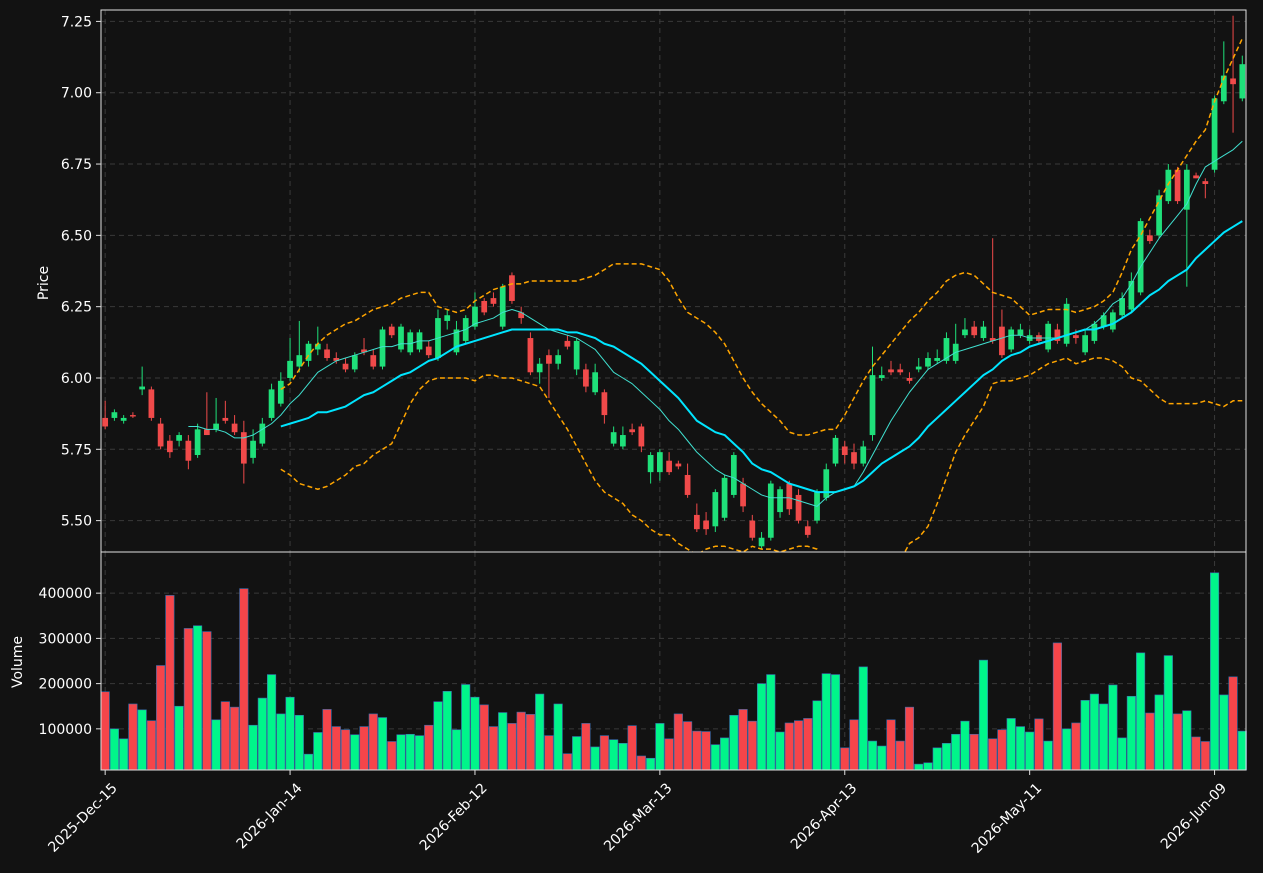 Image resolution: width=1263 pixels, height=873 pixels. I want to click on y-tick-label: 300000, so click(65, 639).